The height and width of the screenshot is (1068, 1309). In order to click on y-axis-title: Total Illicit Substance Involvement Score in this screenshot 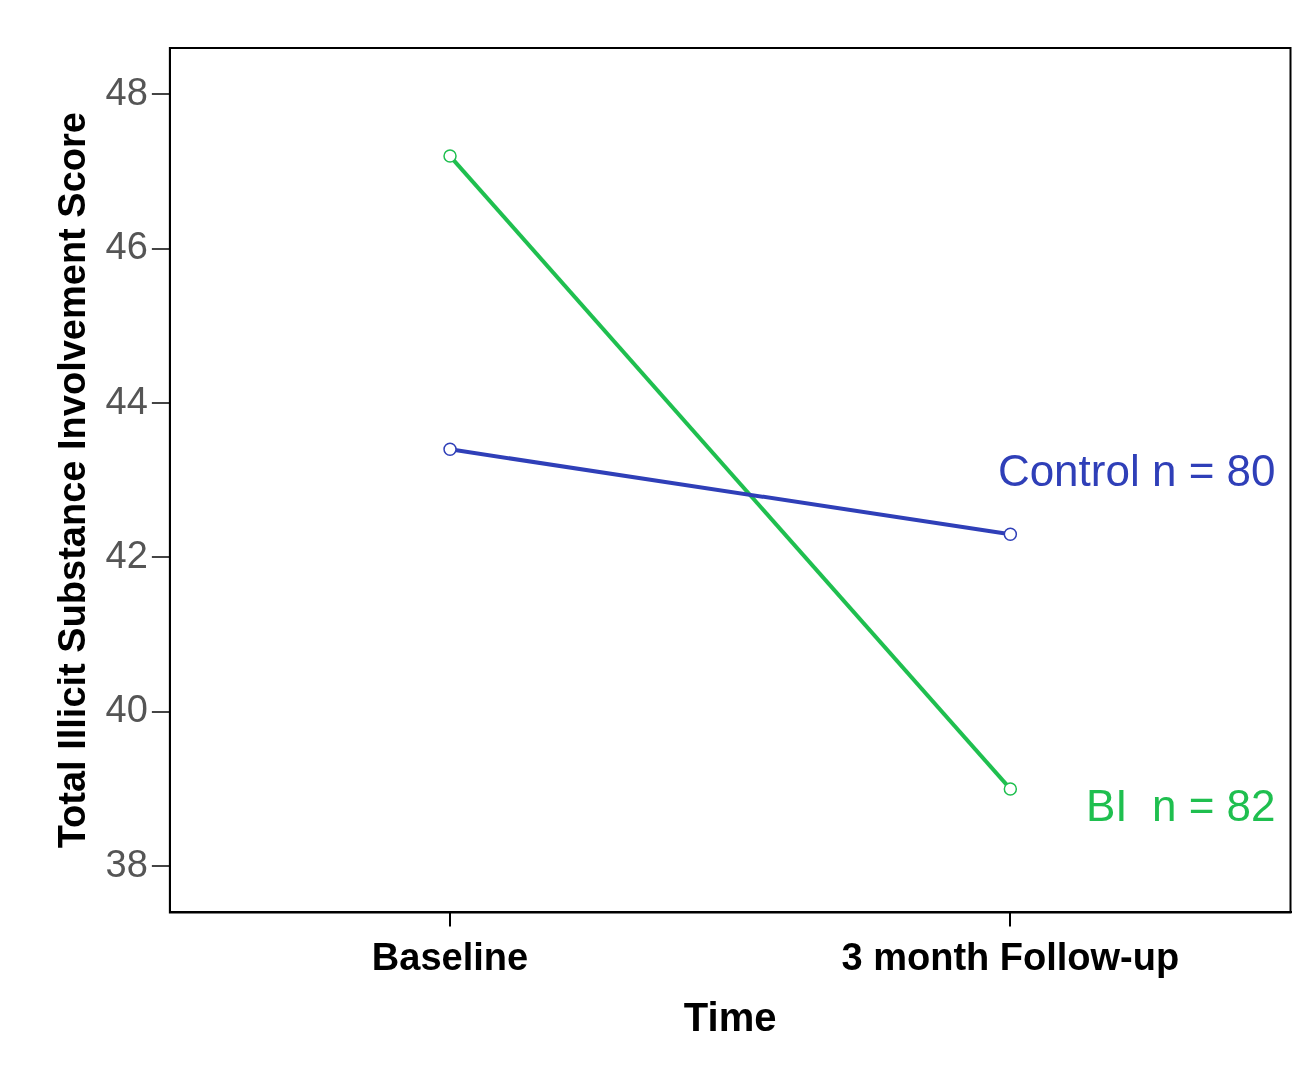, I will do `click(72, 480)`.